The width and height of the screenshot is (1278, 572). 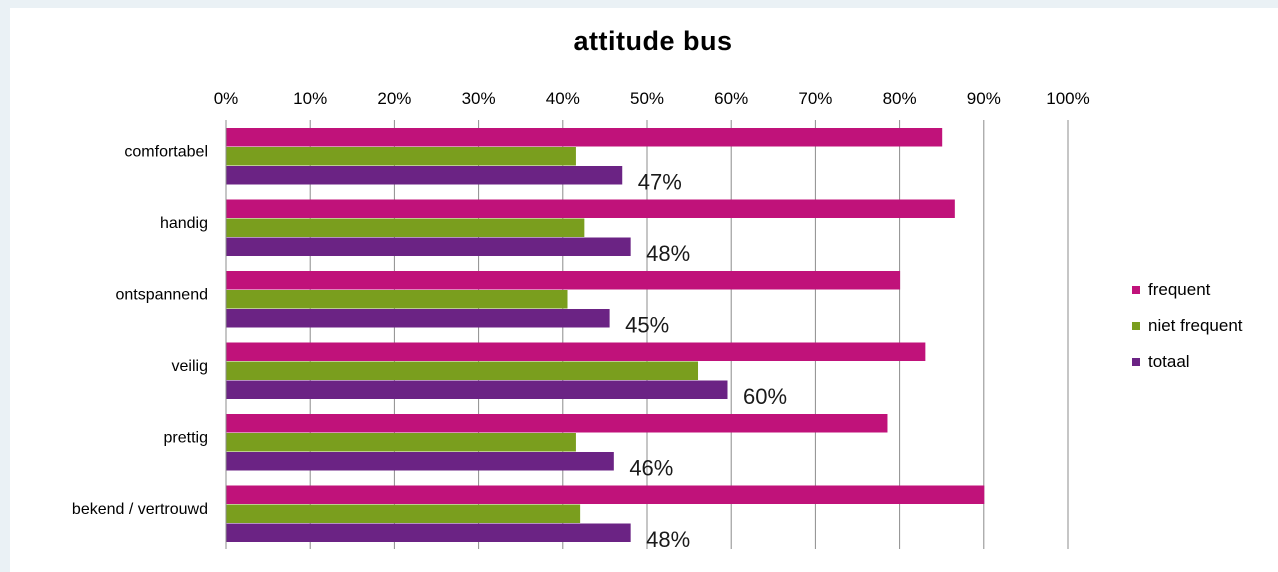 I want to click on legend-swatch-totaal, so click(x=1136, y=362).